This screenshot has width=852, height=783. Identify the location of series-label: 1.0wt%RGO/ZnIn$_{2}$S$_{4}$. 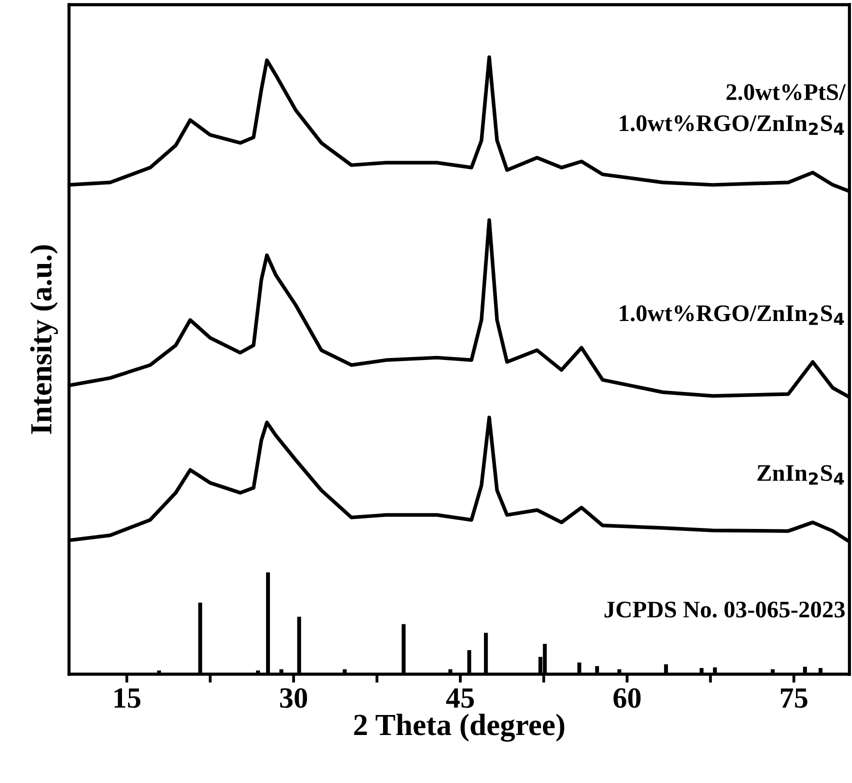
(732, 315).